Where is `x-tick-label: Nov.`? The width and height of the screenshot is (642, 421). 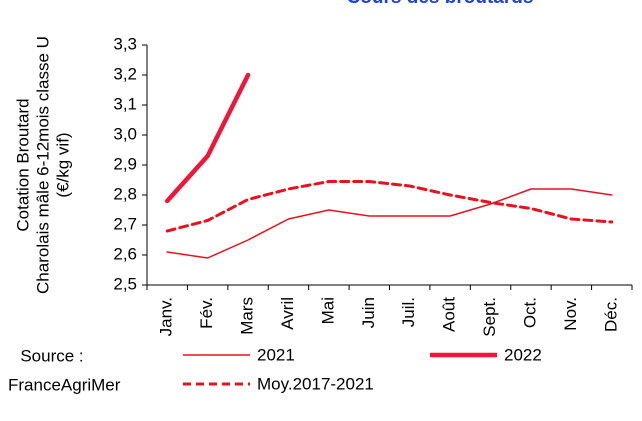
x-tick-label: Nov. is located at coordinates (570, 314).